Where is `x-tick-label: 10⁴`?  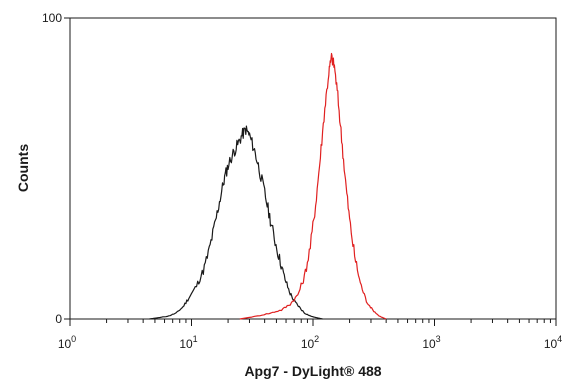
x-tick-label: 10⁴ is located at coordinates (553, 342).